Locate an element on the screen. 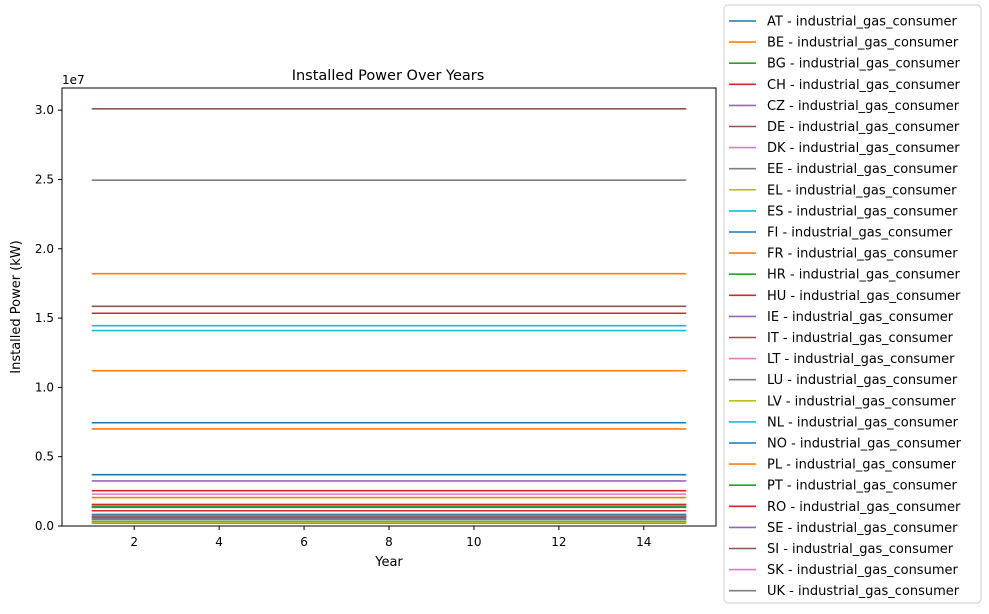 This screenshot has height=614, width=989. legend-label: EE - industrial_gas_consumer is located at coordinates (862, 169).